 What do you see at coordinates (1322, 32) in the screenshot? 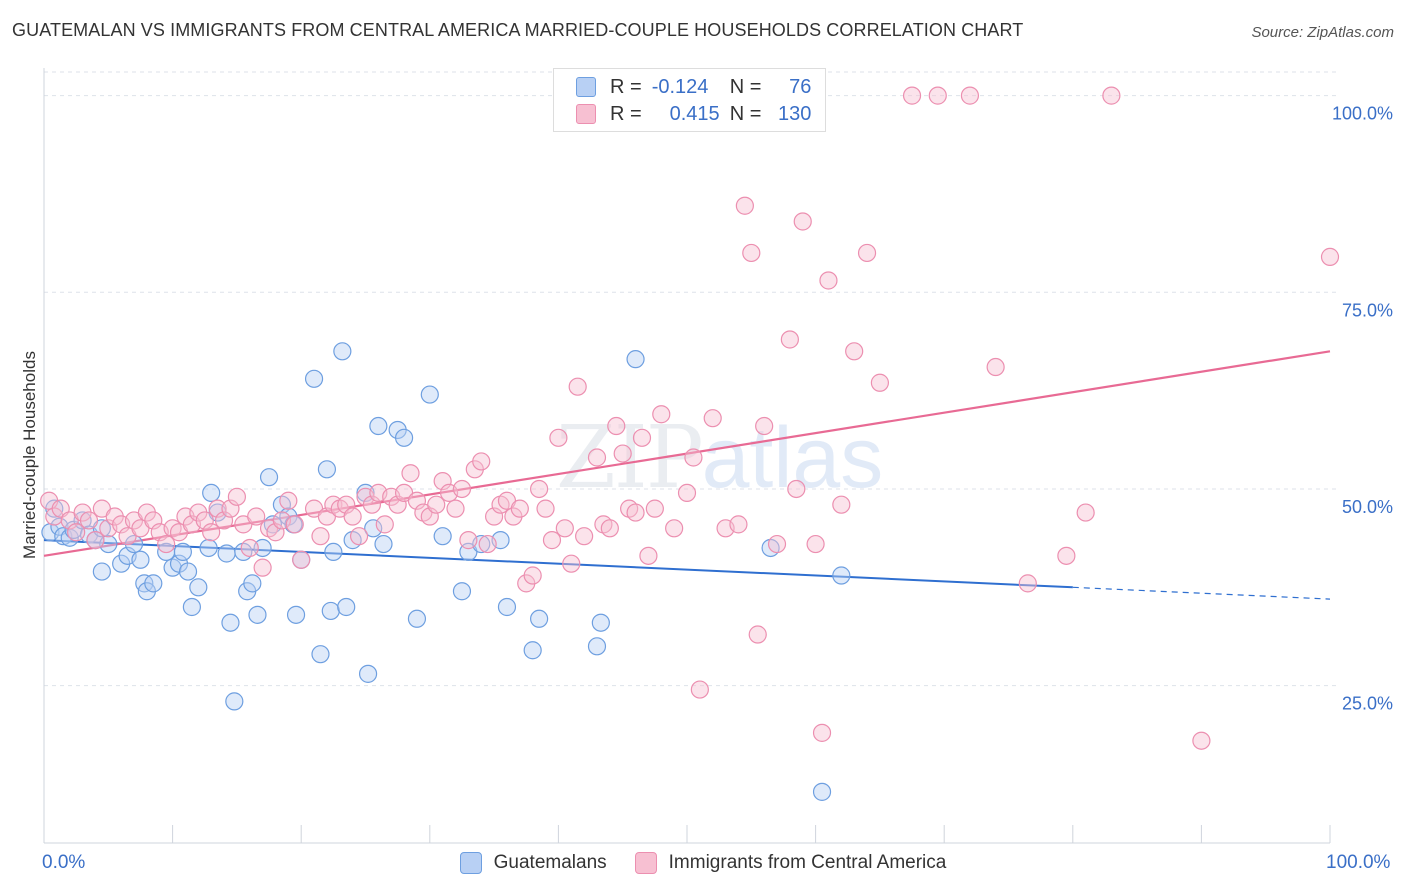
I see `source-credit: Source: ZipAtlas.com` at bounding box center [1322, 32].